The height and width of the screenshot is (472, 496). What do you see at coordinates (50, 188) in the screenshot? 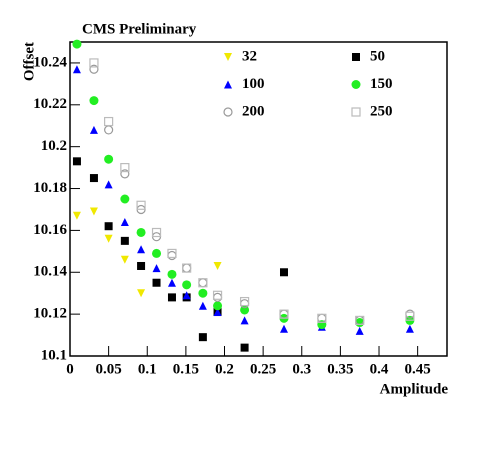
I see `y-tick-label: 10.18` at bounding box center [50, 188].